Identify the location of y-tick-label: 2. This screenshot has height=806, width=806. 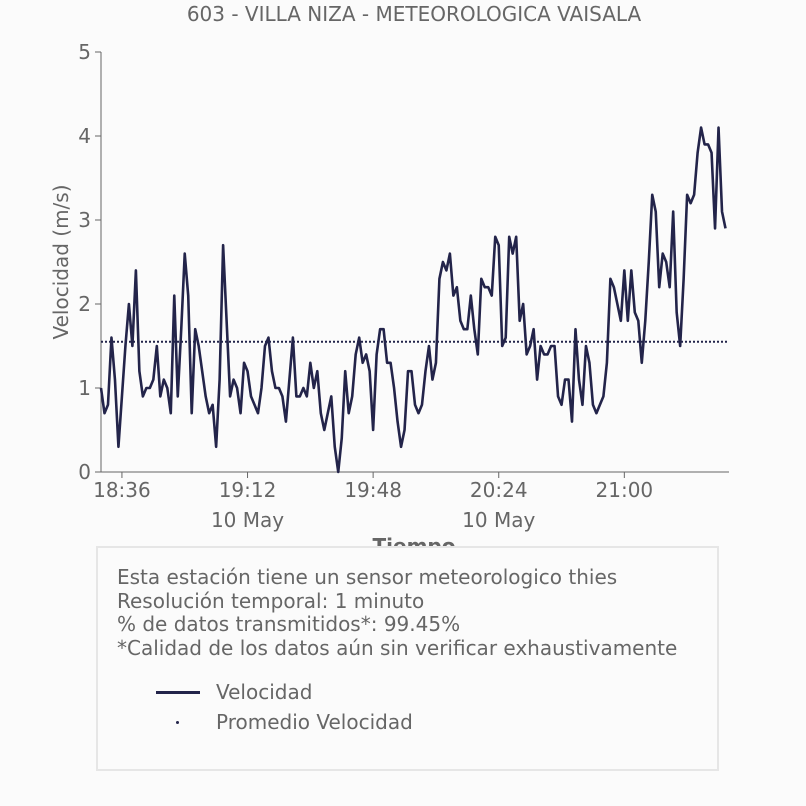
(84, 304).